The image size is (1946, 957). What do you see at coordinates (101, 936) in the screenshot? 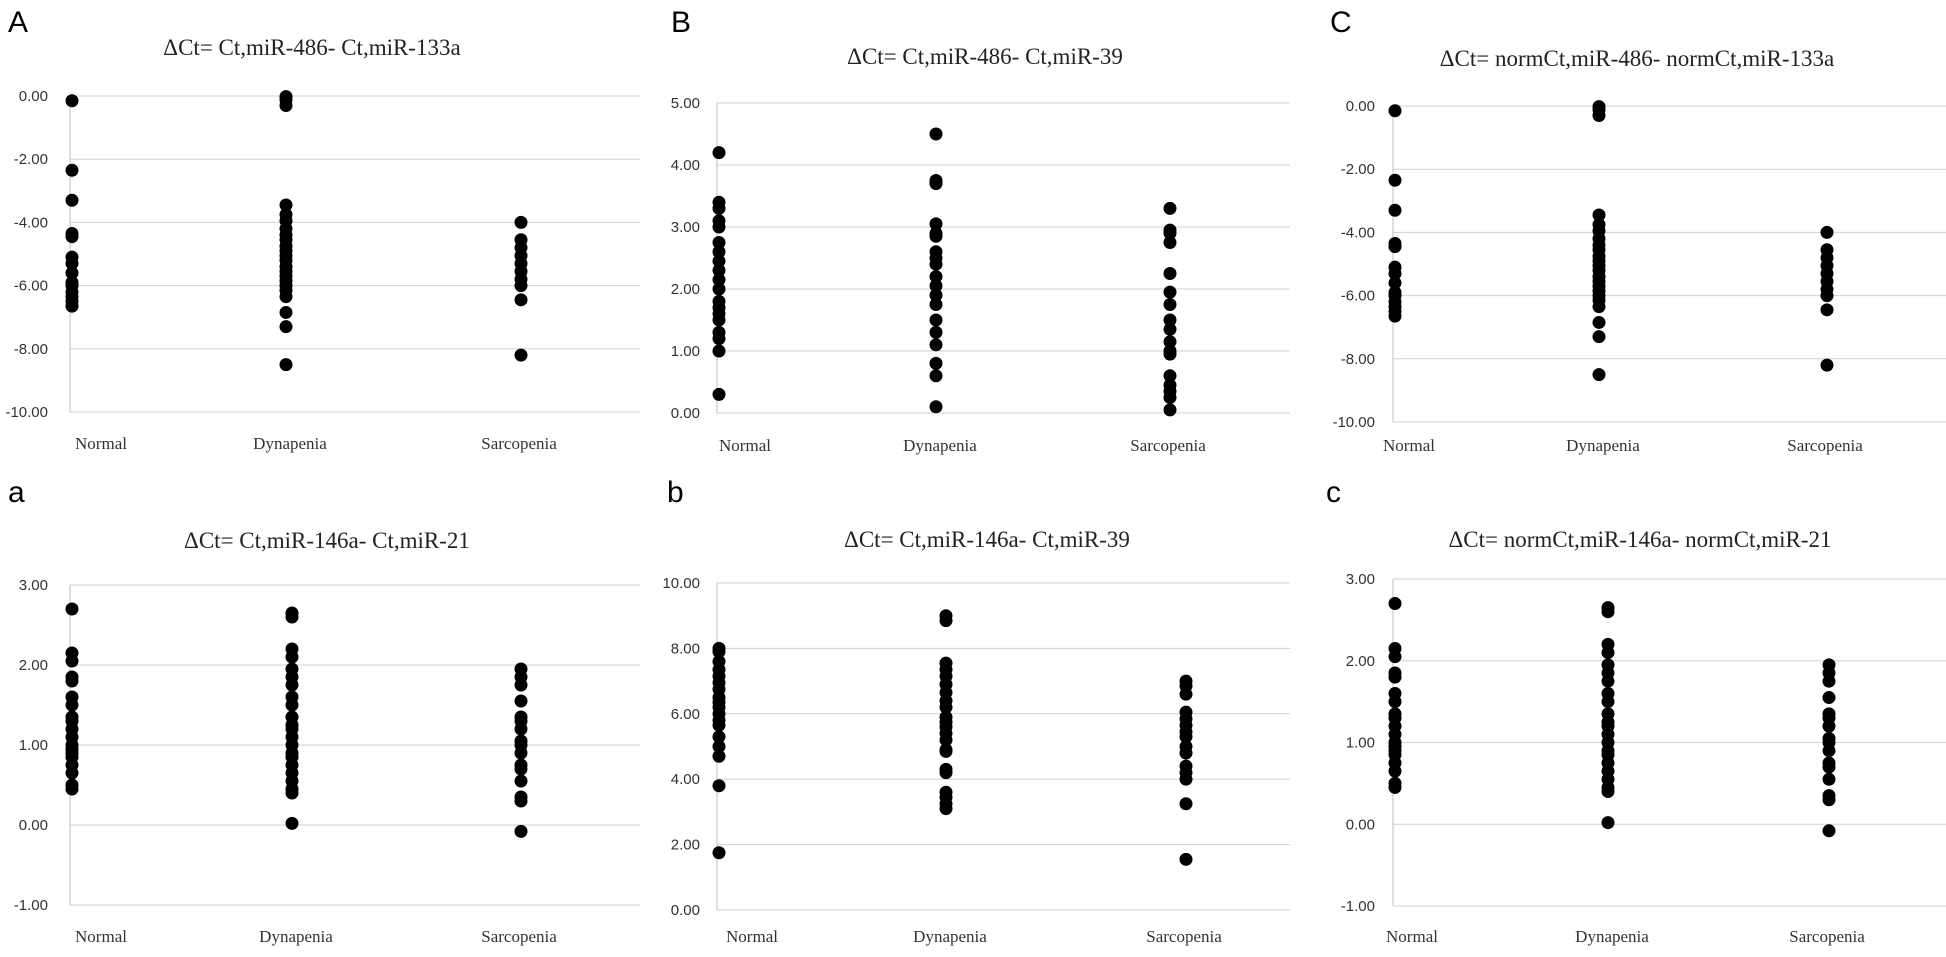
I see `x-category-label: Normal` at bounding box center [101, 936].